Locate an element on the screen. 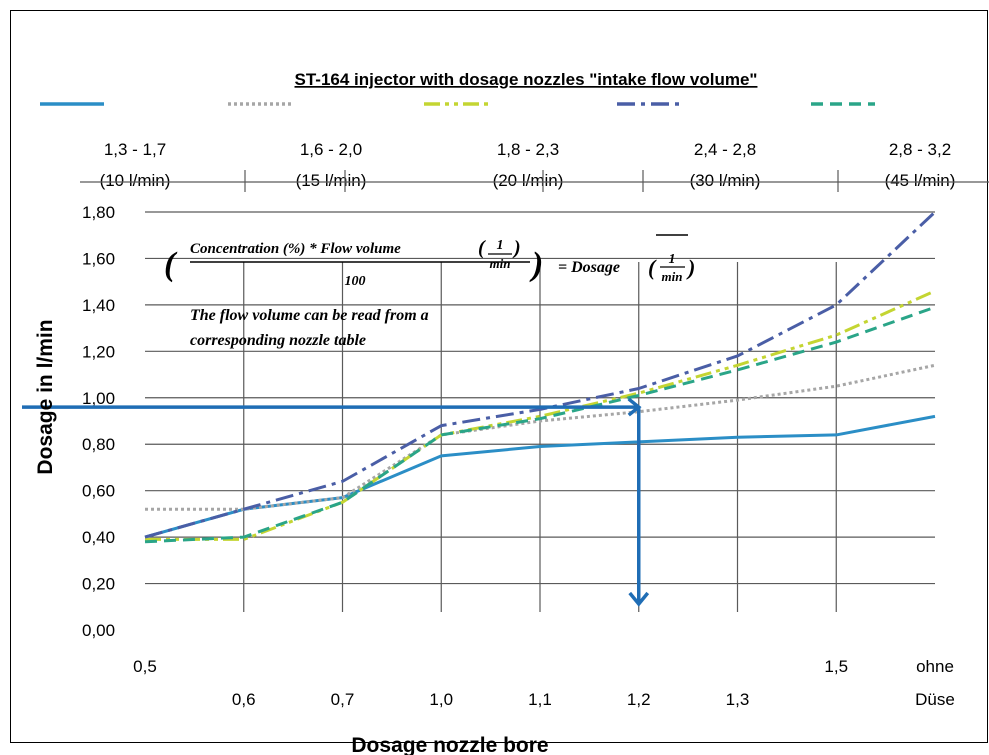  legend-sublabel-3: (20 l/min) is located at coordinates (528, 180).